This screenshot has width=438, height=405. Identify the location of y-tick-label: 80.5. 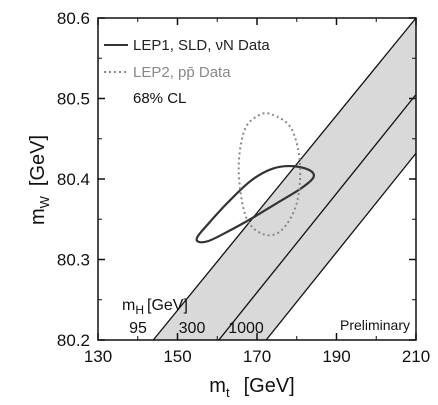
(73, 99).